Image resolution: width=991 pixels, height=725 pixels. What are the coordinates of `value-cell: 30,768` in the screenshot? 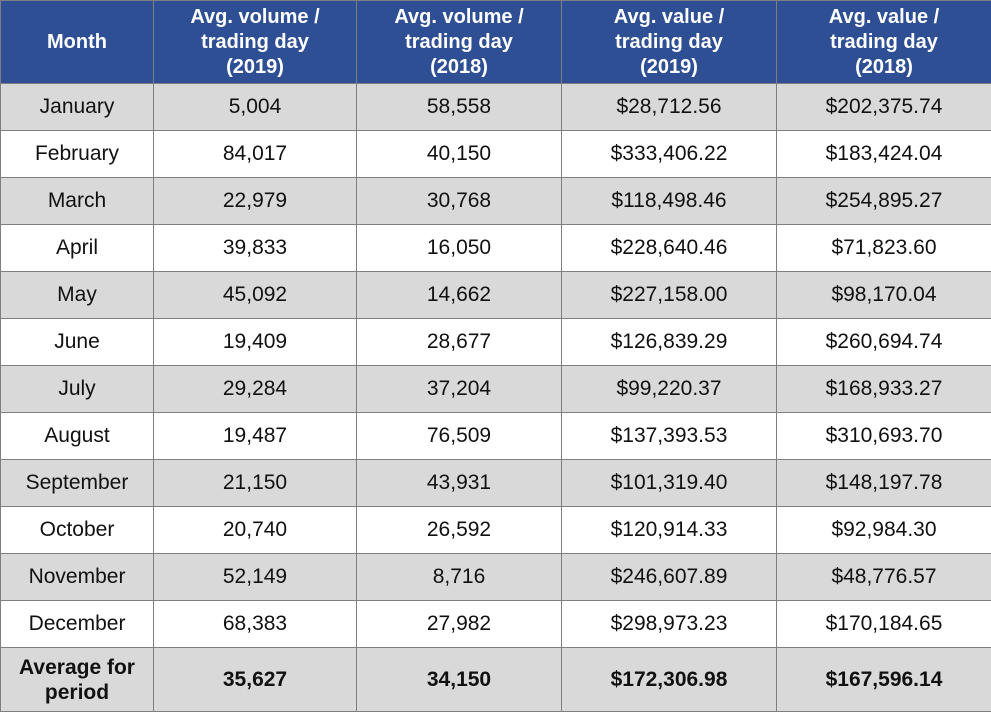 It's located at (459, 201).